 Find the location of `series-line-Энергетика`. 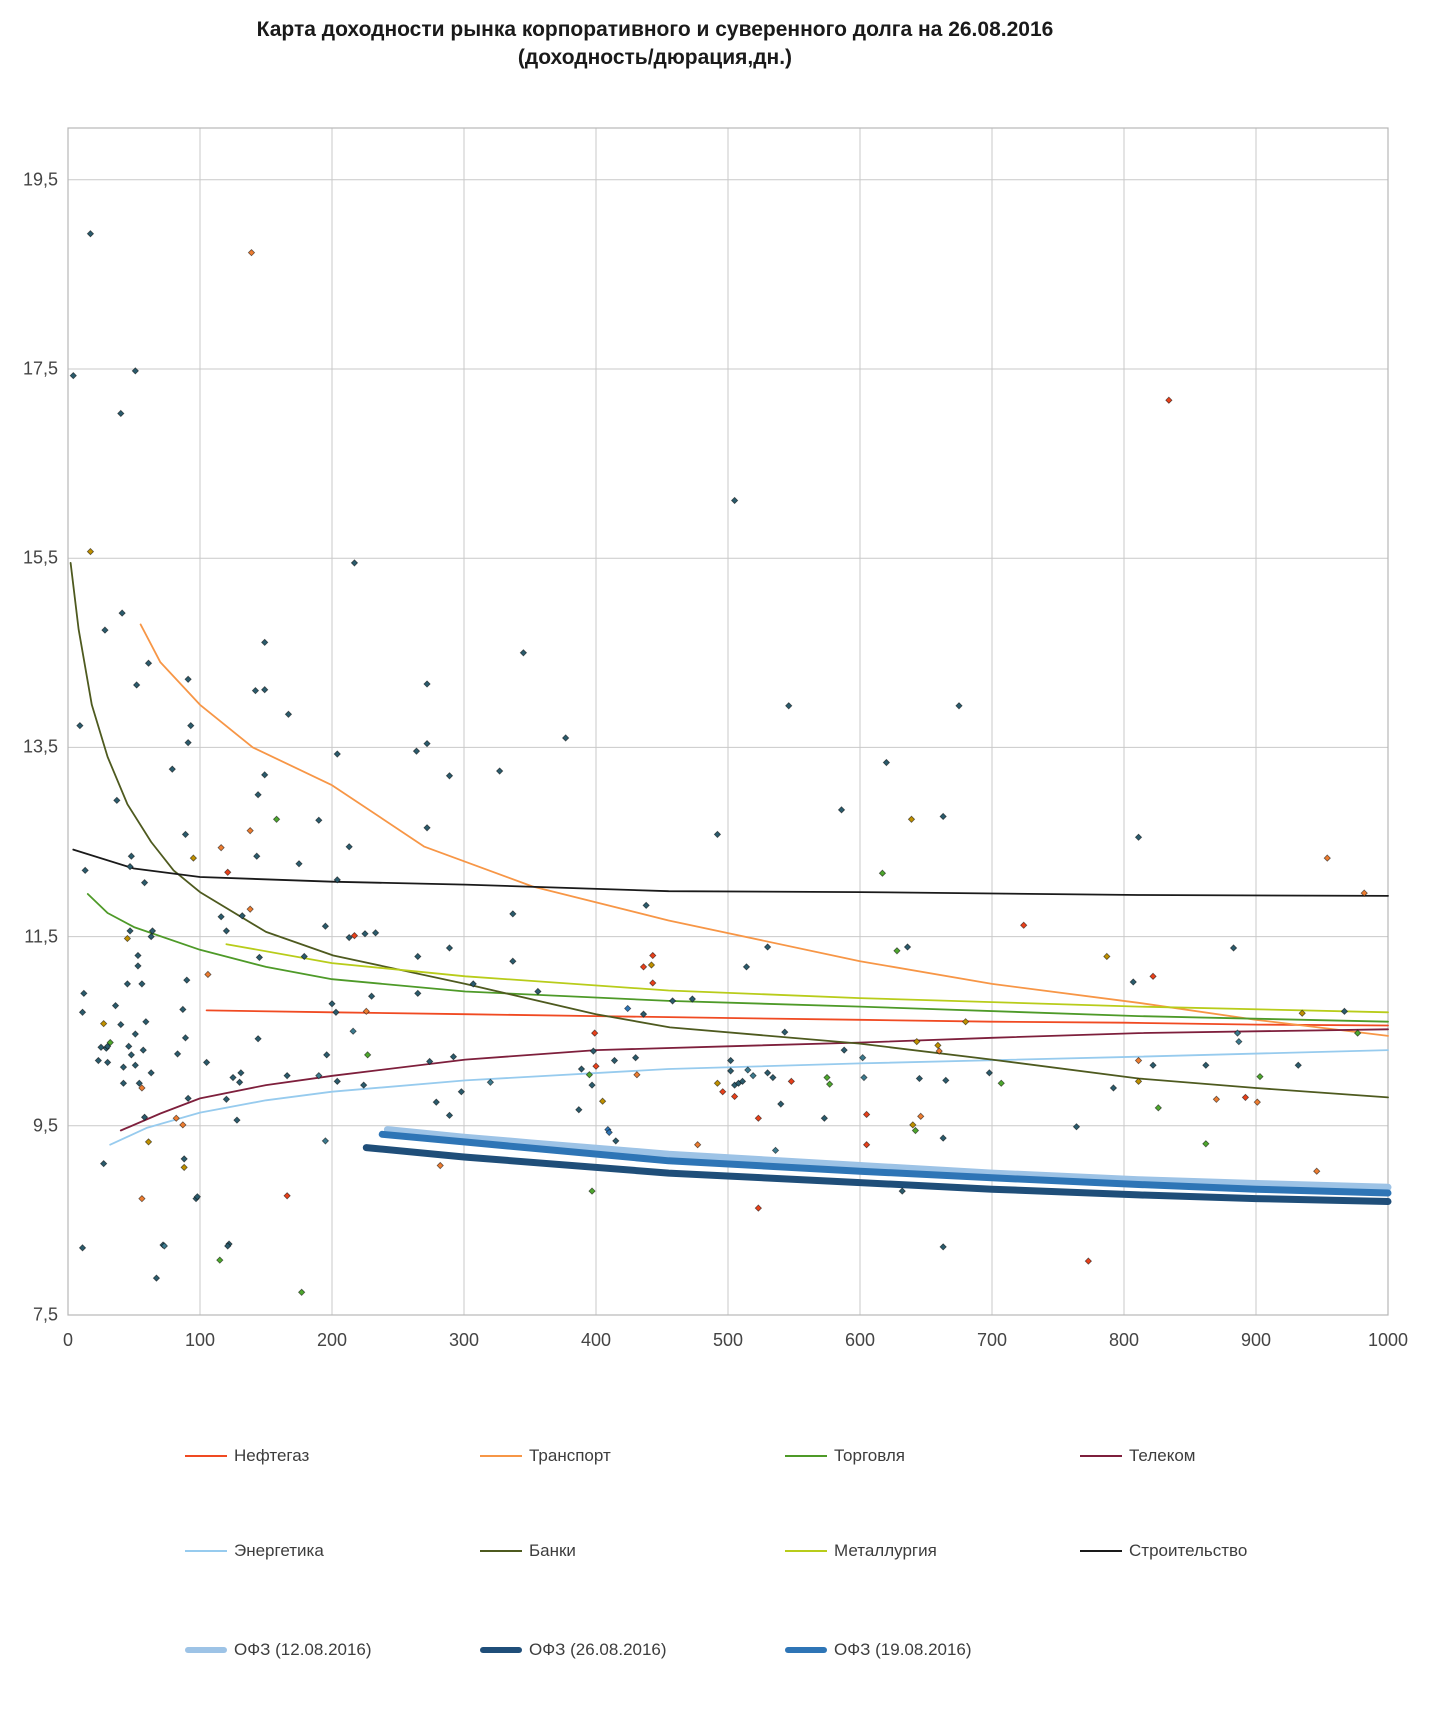

series-line-Энергетика is located at coordinates (749, 1097).